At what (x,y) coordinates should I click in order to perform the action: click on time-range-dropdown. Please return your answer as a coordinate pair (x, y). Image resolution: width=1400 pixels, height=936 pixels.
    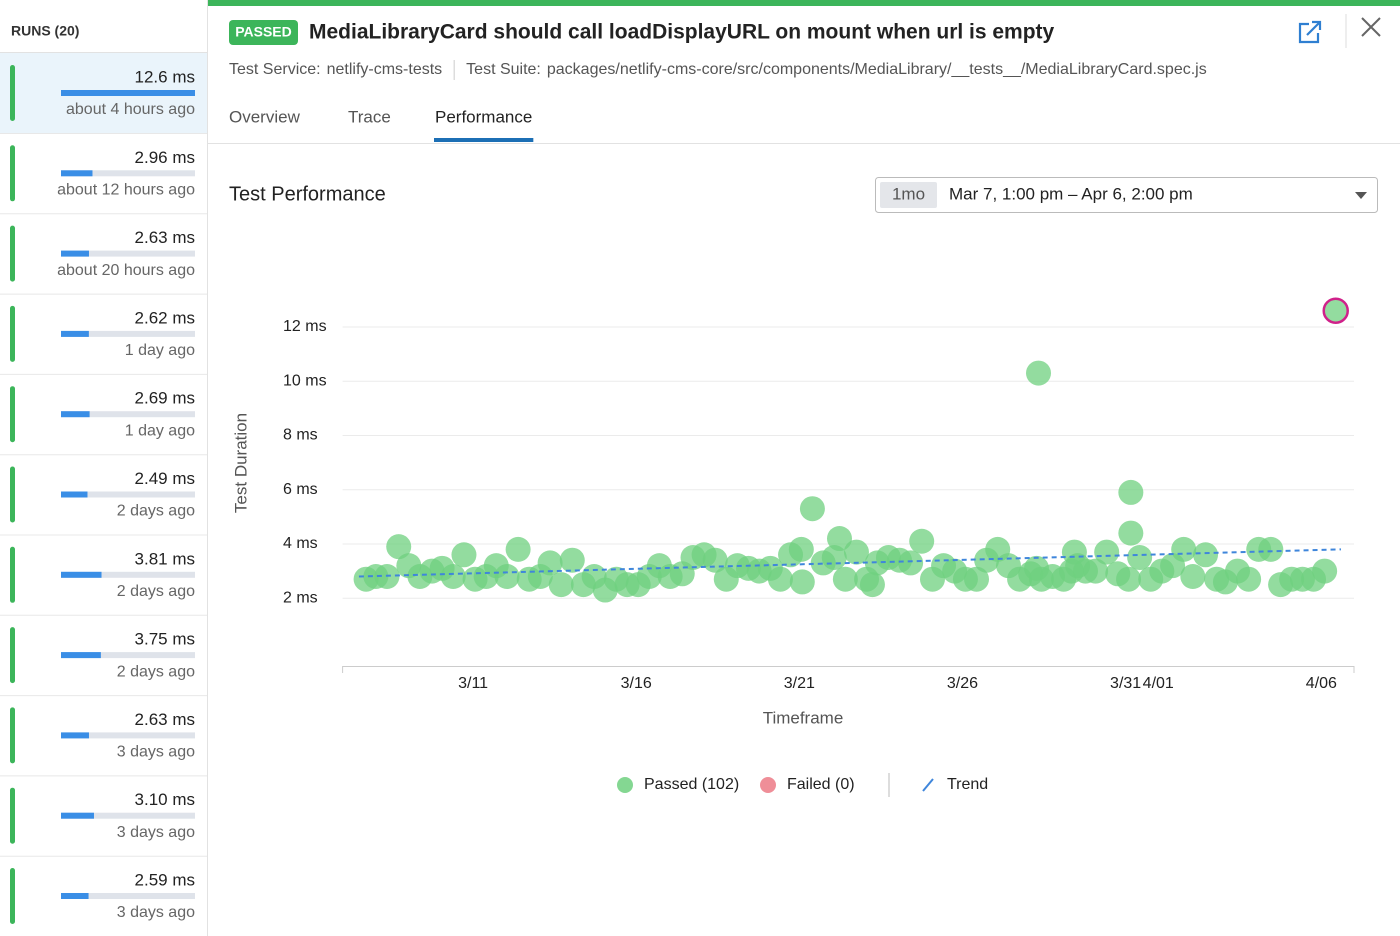
    Looking at the image, I should click on (1126, 195).